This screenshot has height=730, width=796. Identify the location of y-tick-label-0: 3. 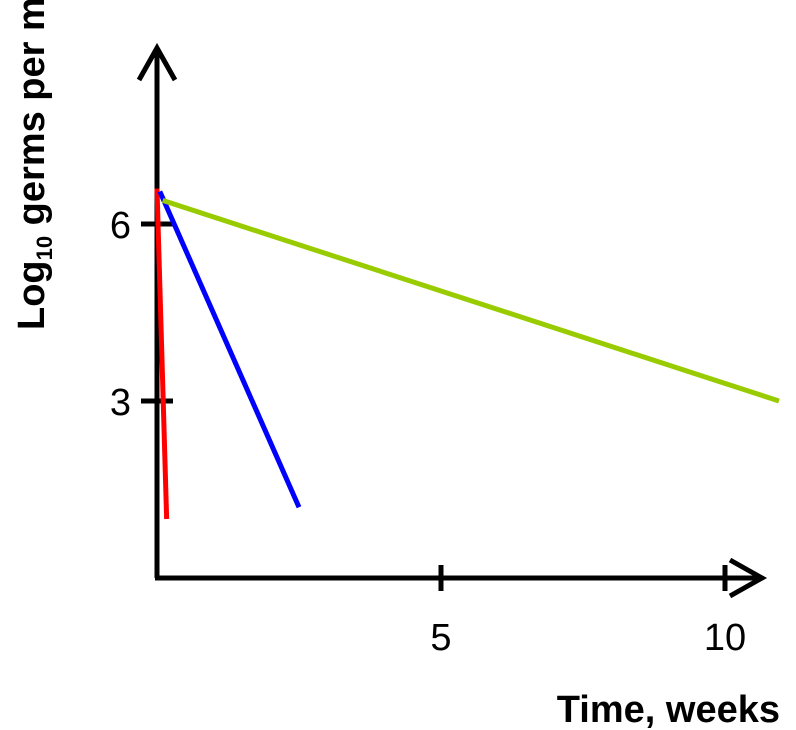
(120, 403).